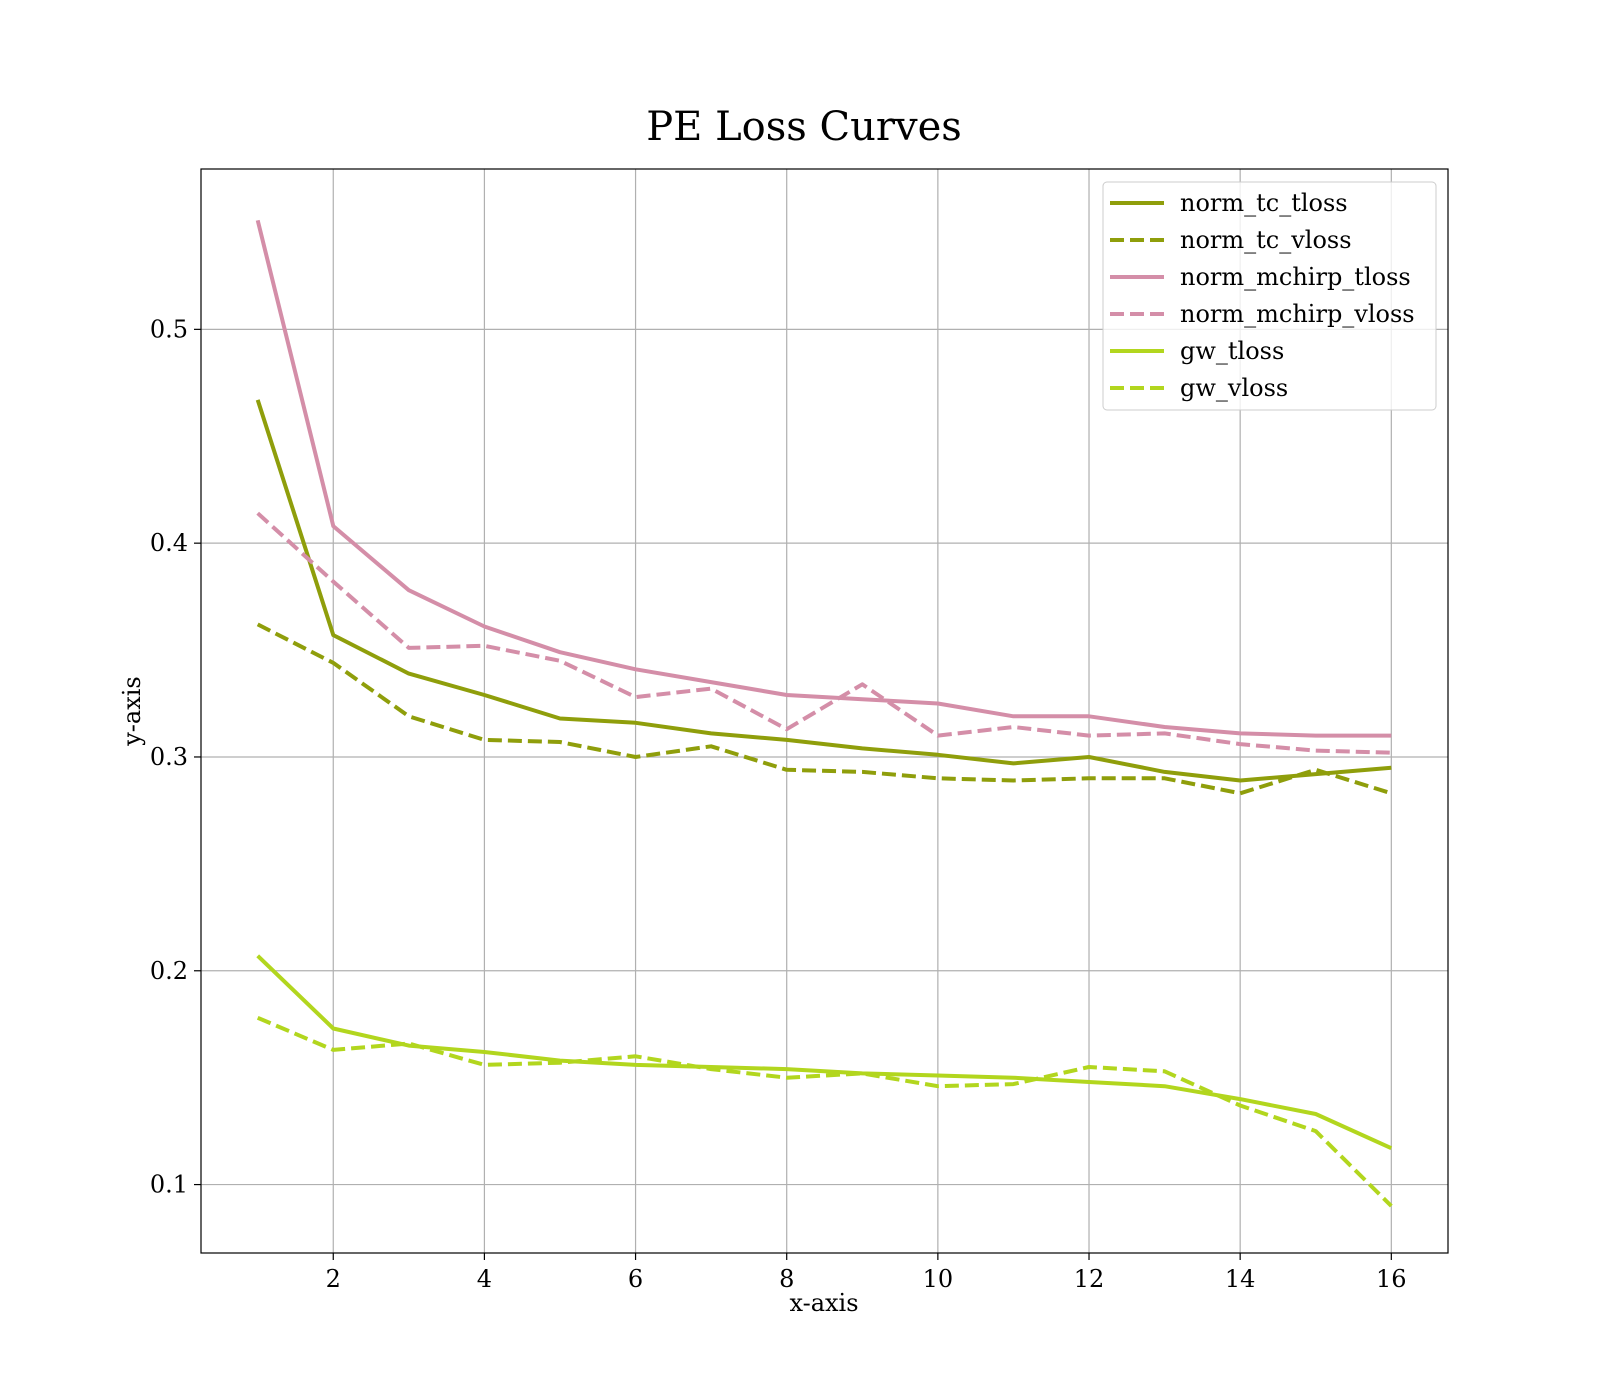 Image resolution: width=1600 pixels, height=1400 pixels. I want to click on x-tick-label: 8, so click(786, 1279).